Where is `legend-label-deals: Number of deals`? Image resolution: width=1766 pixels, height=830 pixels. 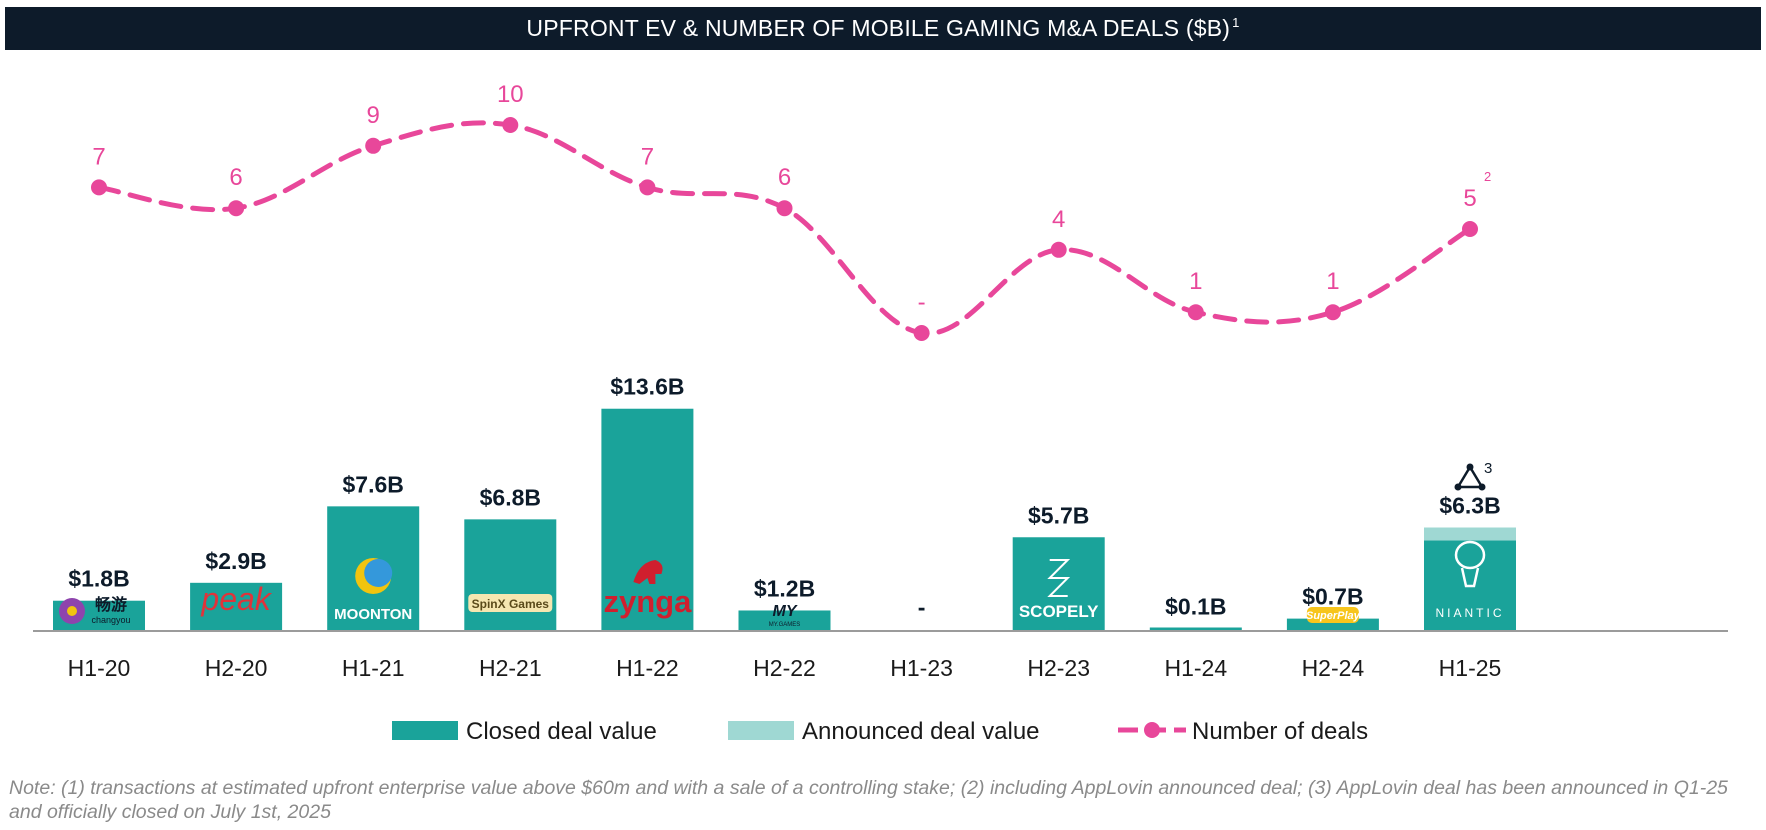 legend-label-deals: Number of deals is located at coordinates (1280, 731).